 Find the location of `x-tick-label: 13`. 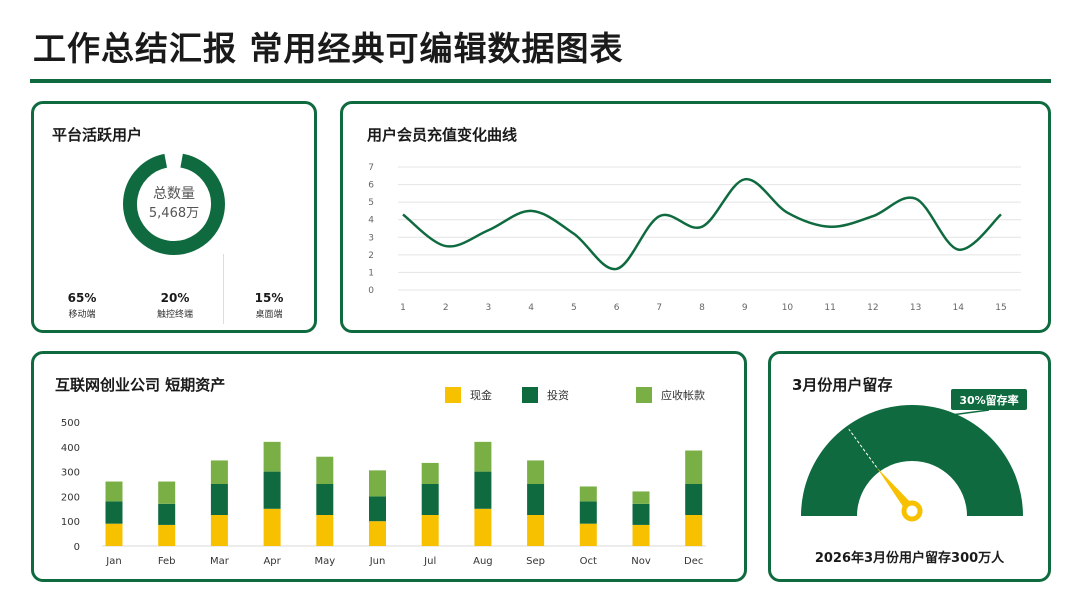

x-tick-label: 13 is located at coordinates (915, 308).